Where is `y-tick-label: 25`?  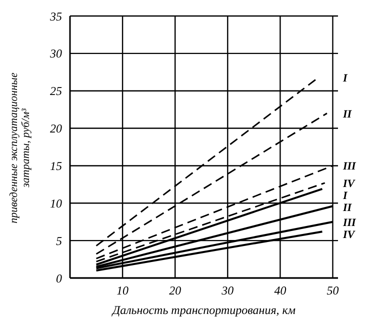 y-tick-label: 25 is located at coordinates (56, 91).